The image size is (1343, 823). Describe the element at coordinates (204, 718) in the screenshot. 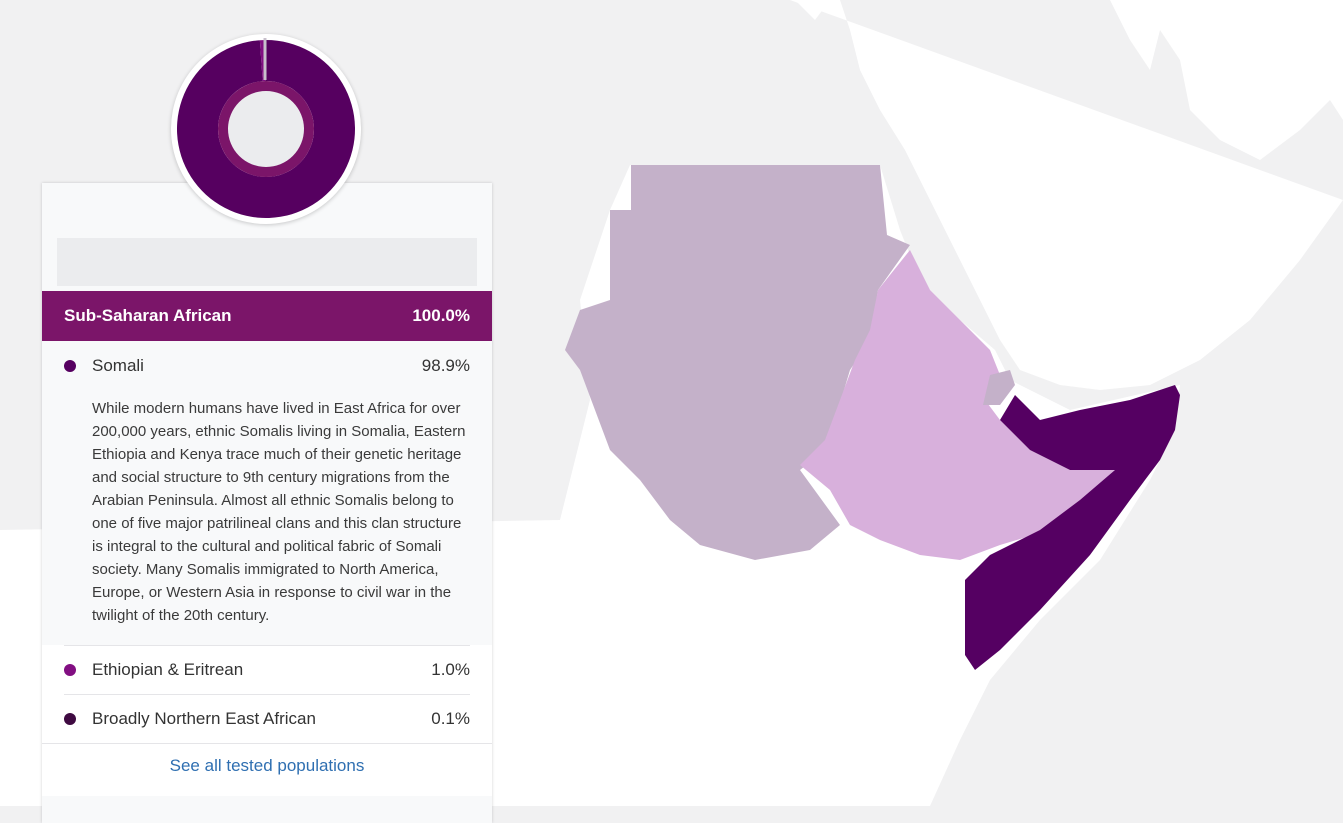

I see `population-name: Broadly Northern East African` at that location.